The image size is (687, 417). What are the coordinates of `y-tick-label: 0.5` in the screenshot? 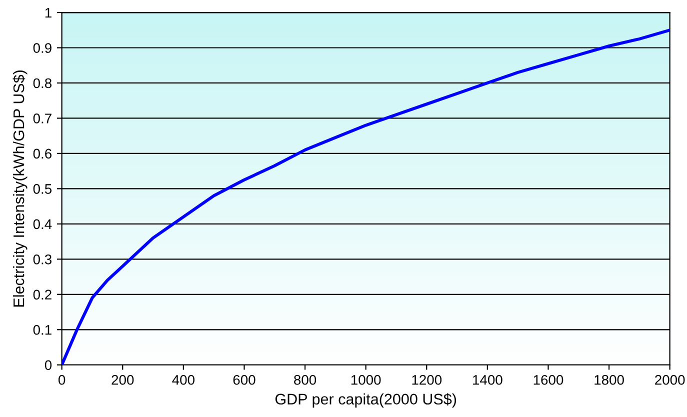 It's located at (42, 189).